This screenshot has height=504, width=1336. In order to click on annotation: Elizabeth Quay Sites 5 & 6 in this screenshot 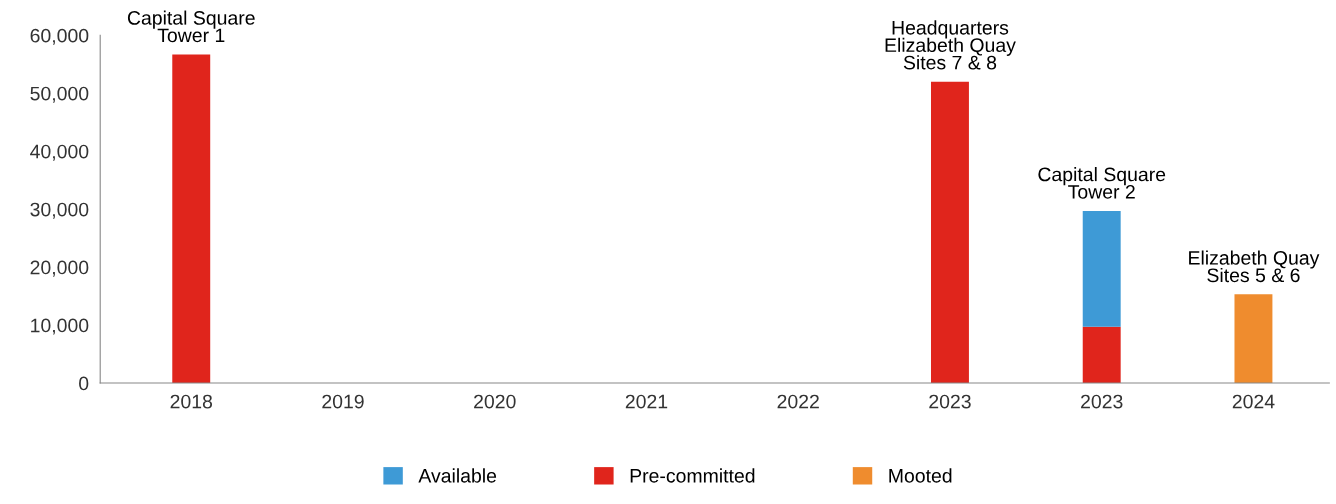, I will do `click(1254, 266)`.